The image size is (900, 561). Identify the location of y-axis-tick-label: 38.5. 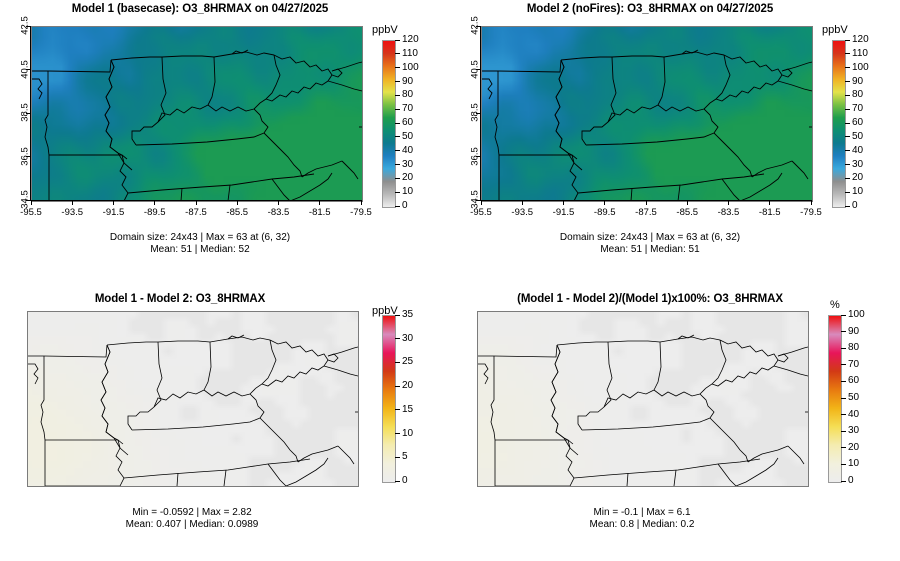
(25, 112).